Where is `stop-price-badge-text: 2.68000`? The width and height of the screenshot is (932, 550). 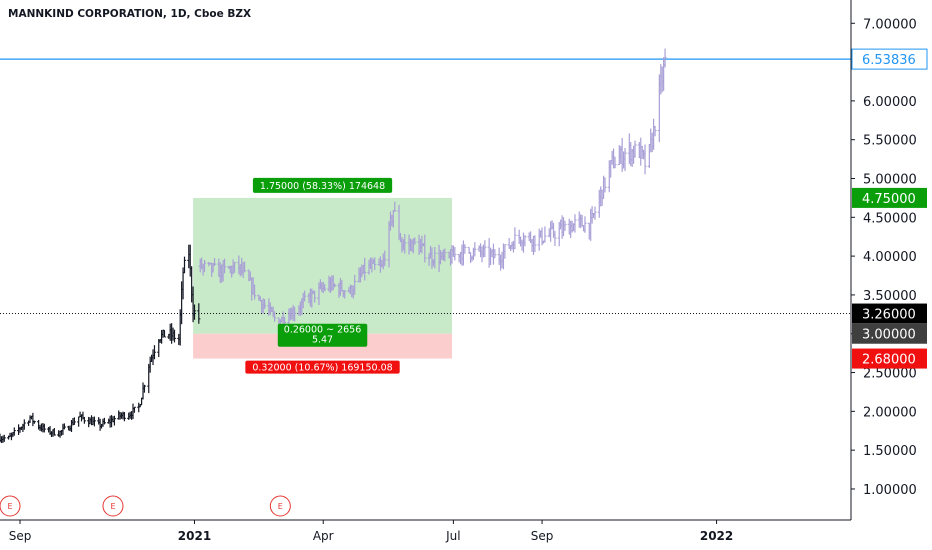 stop-price-badge-text: 2.68000 is located at coordinates (889, 360).